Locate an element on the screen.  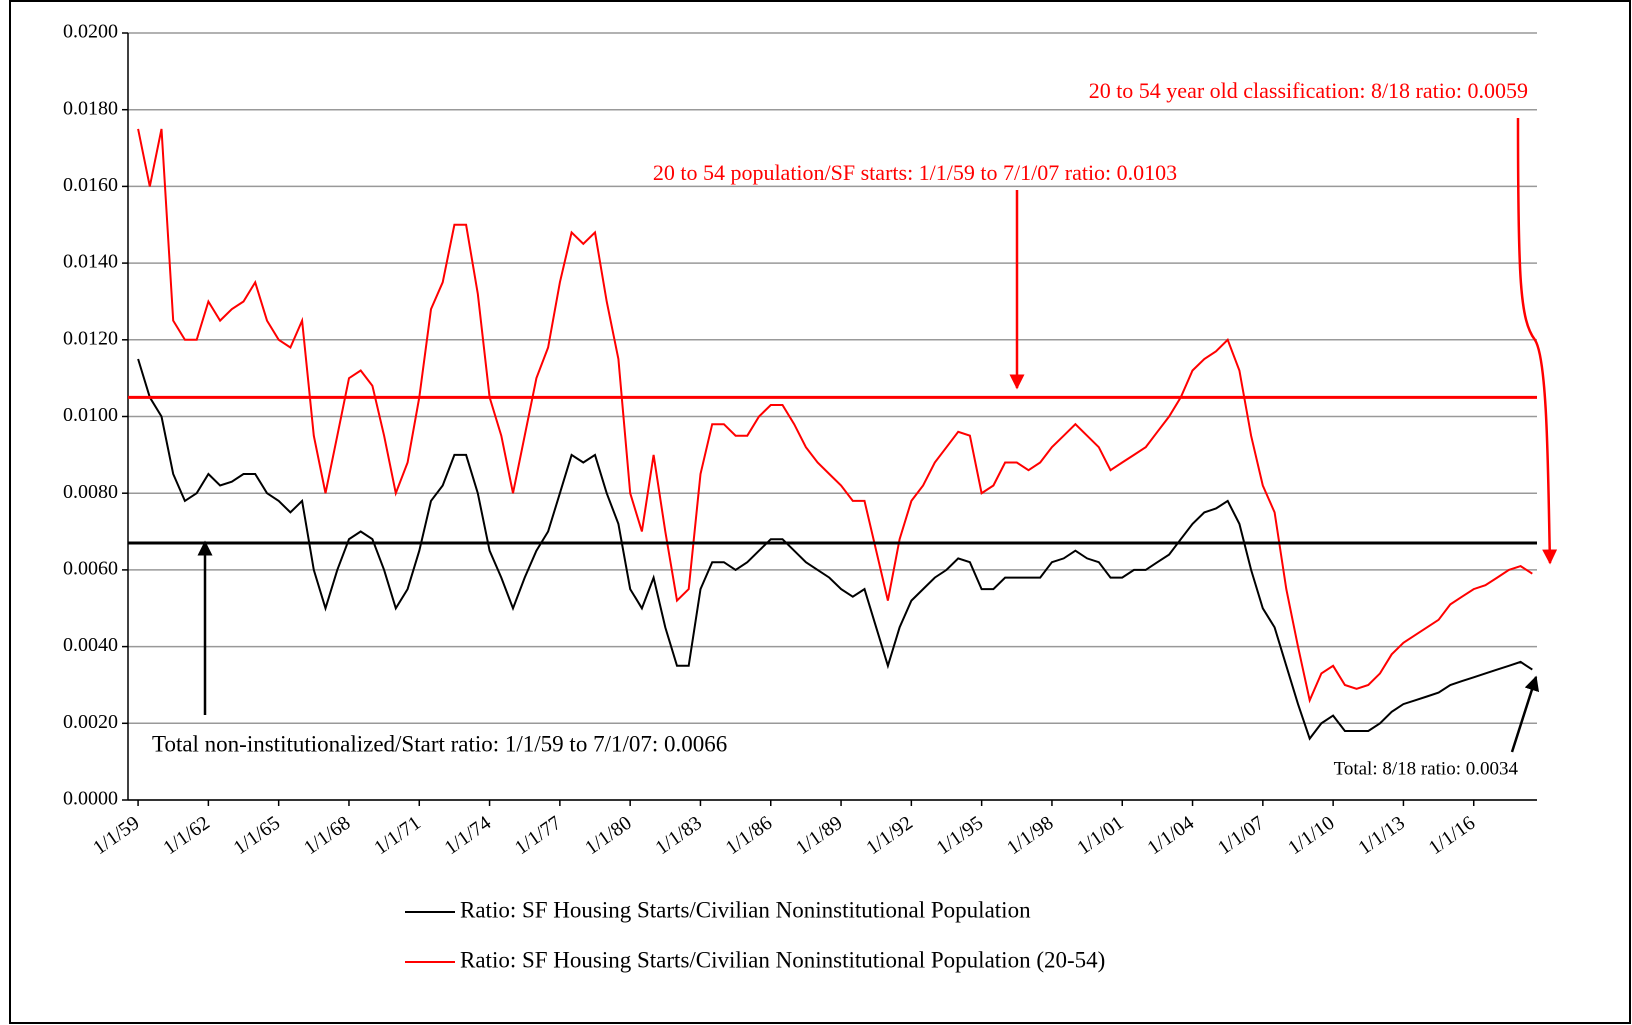
y-tick-label: 0.0100 is located at coordinates (90, 415).